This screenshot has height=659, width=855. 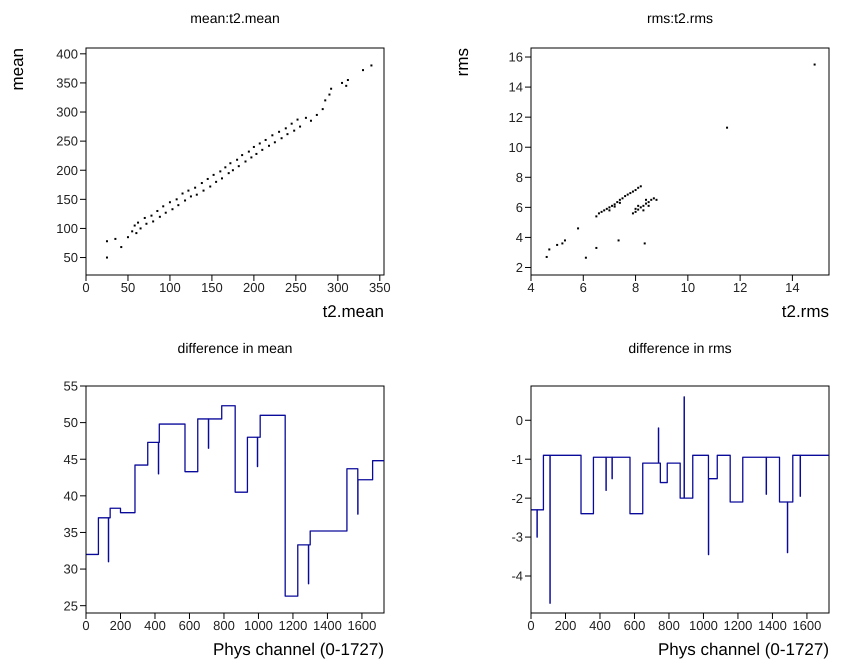 I want to click on y-tick-label: 30, so click(x=71, y=569).